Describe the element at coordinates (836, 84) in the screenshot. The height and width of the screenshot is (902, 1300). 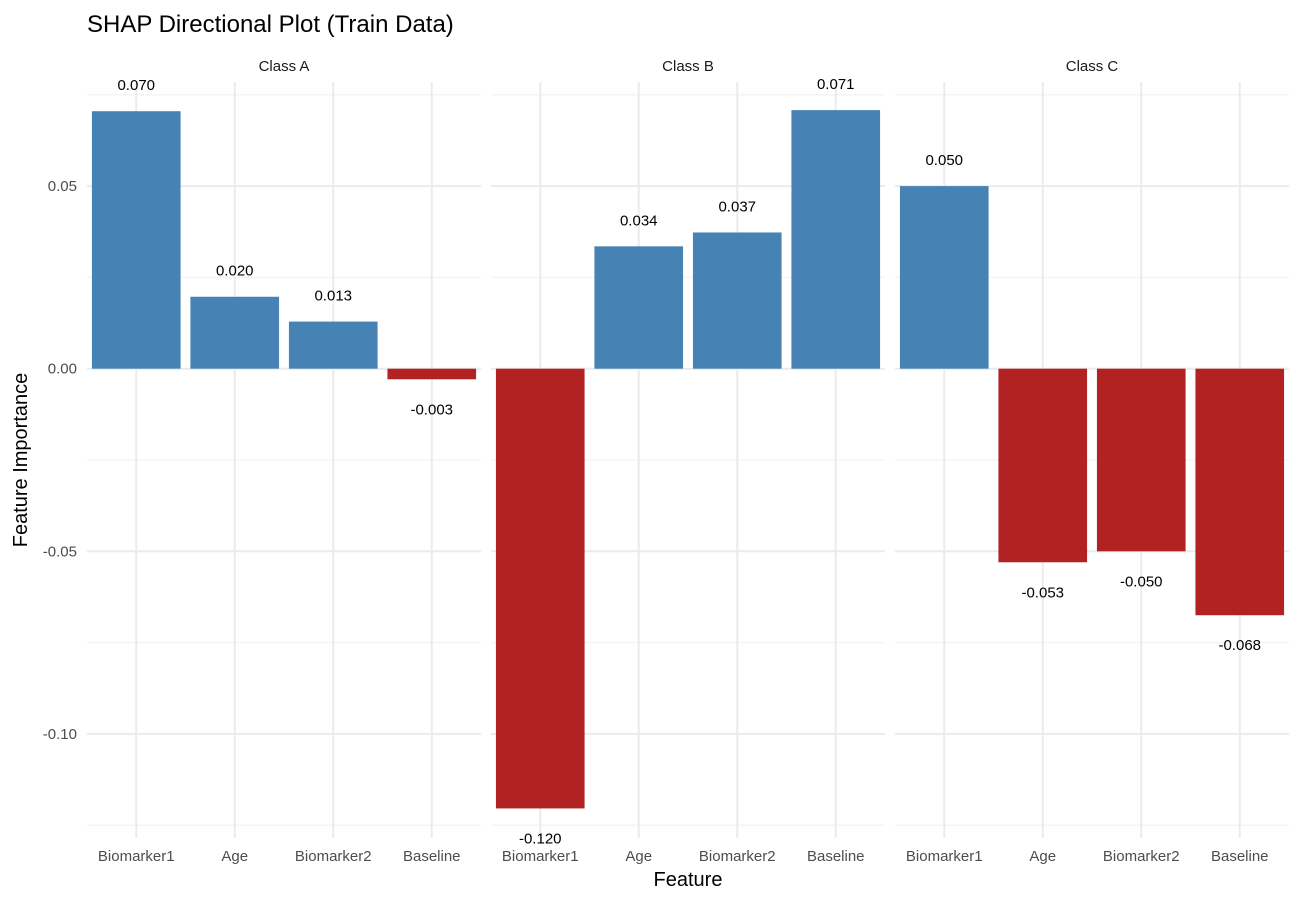
I see `data-label: 0.071` at that location.